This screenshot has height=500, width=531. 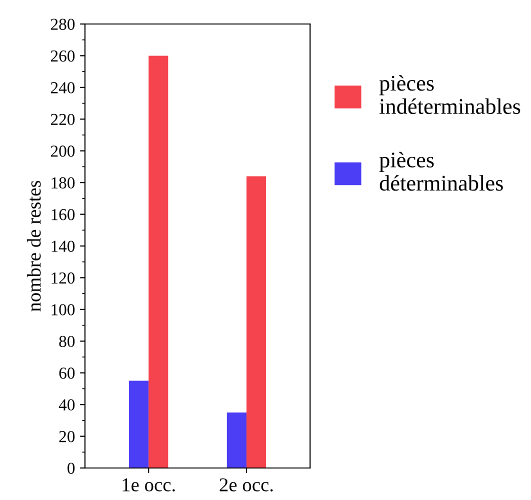 I want to click on y-tick-label: 0, so click(x=71, y=468).